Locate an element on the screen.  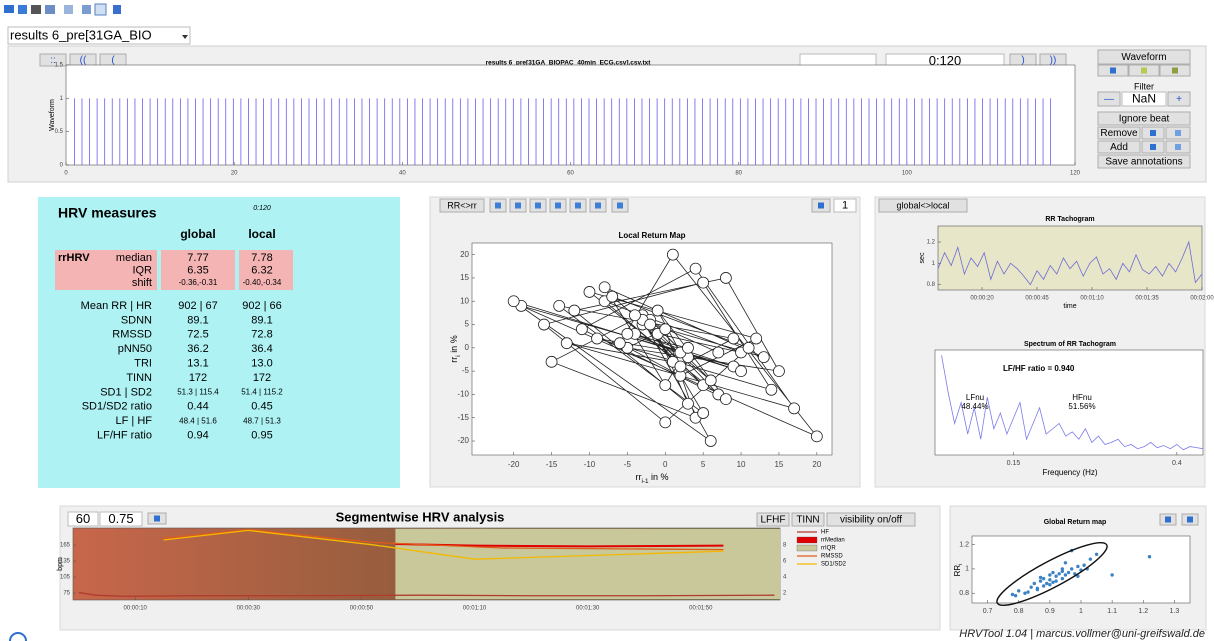
button: Ignore beat is located at coordinates (1144, 118).